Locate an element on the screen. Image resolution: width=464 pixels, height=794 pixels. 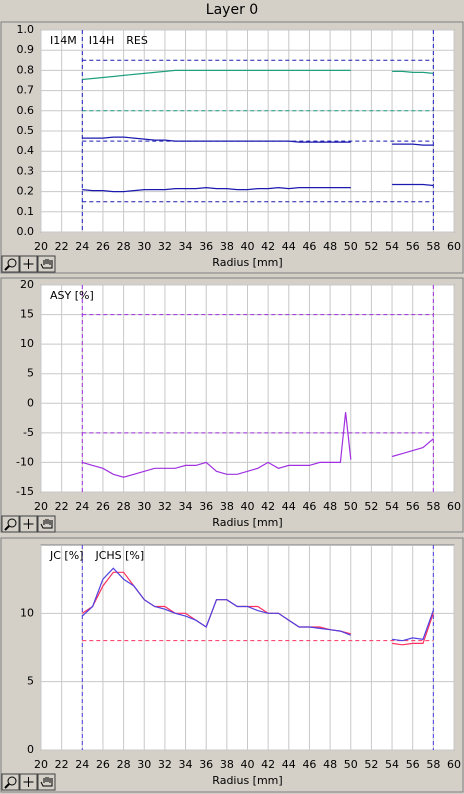
y-tick-label: 1.0 is located at coordinates (26, 29).